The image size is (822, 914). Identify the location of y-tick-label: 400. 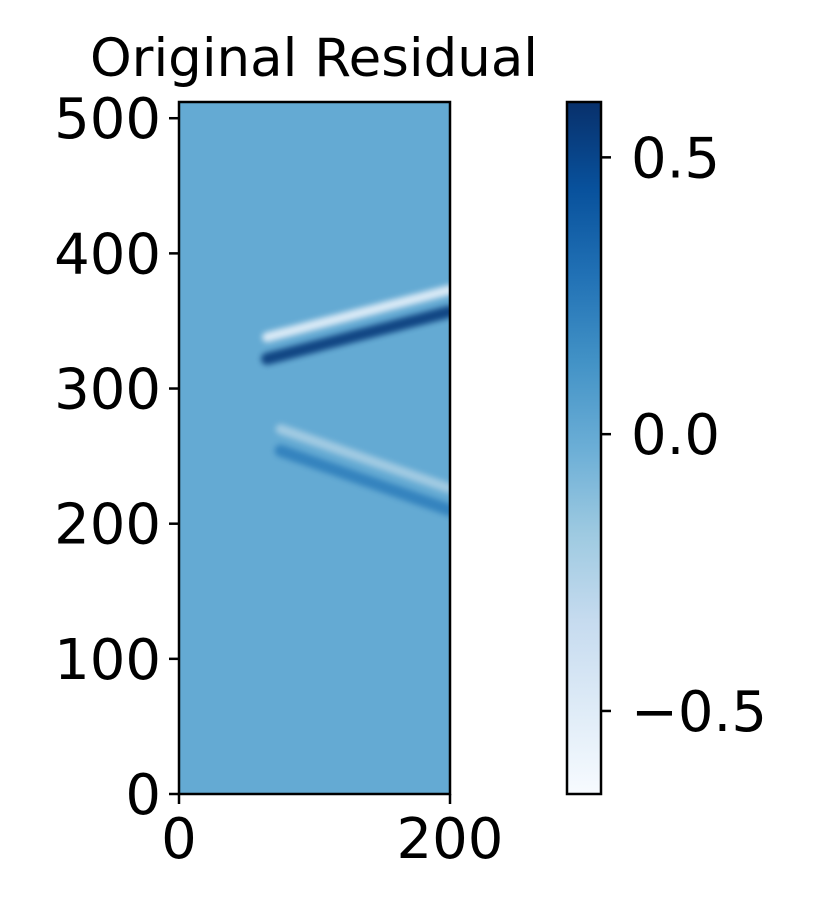
(107, 254).